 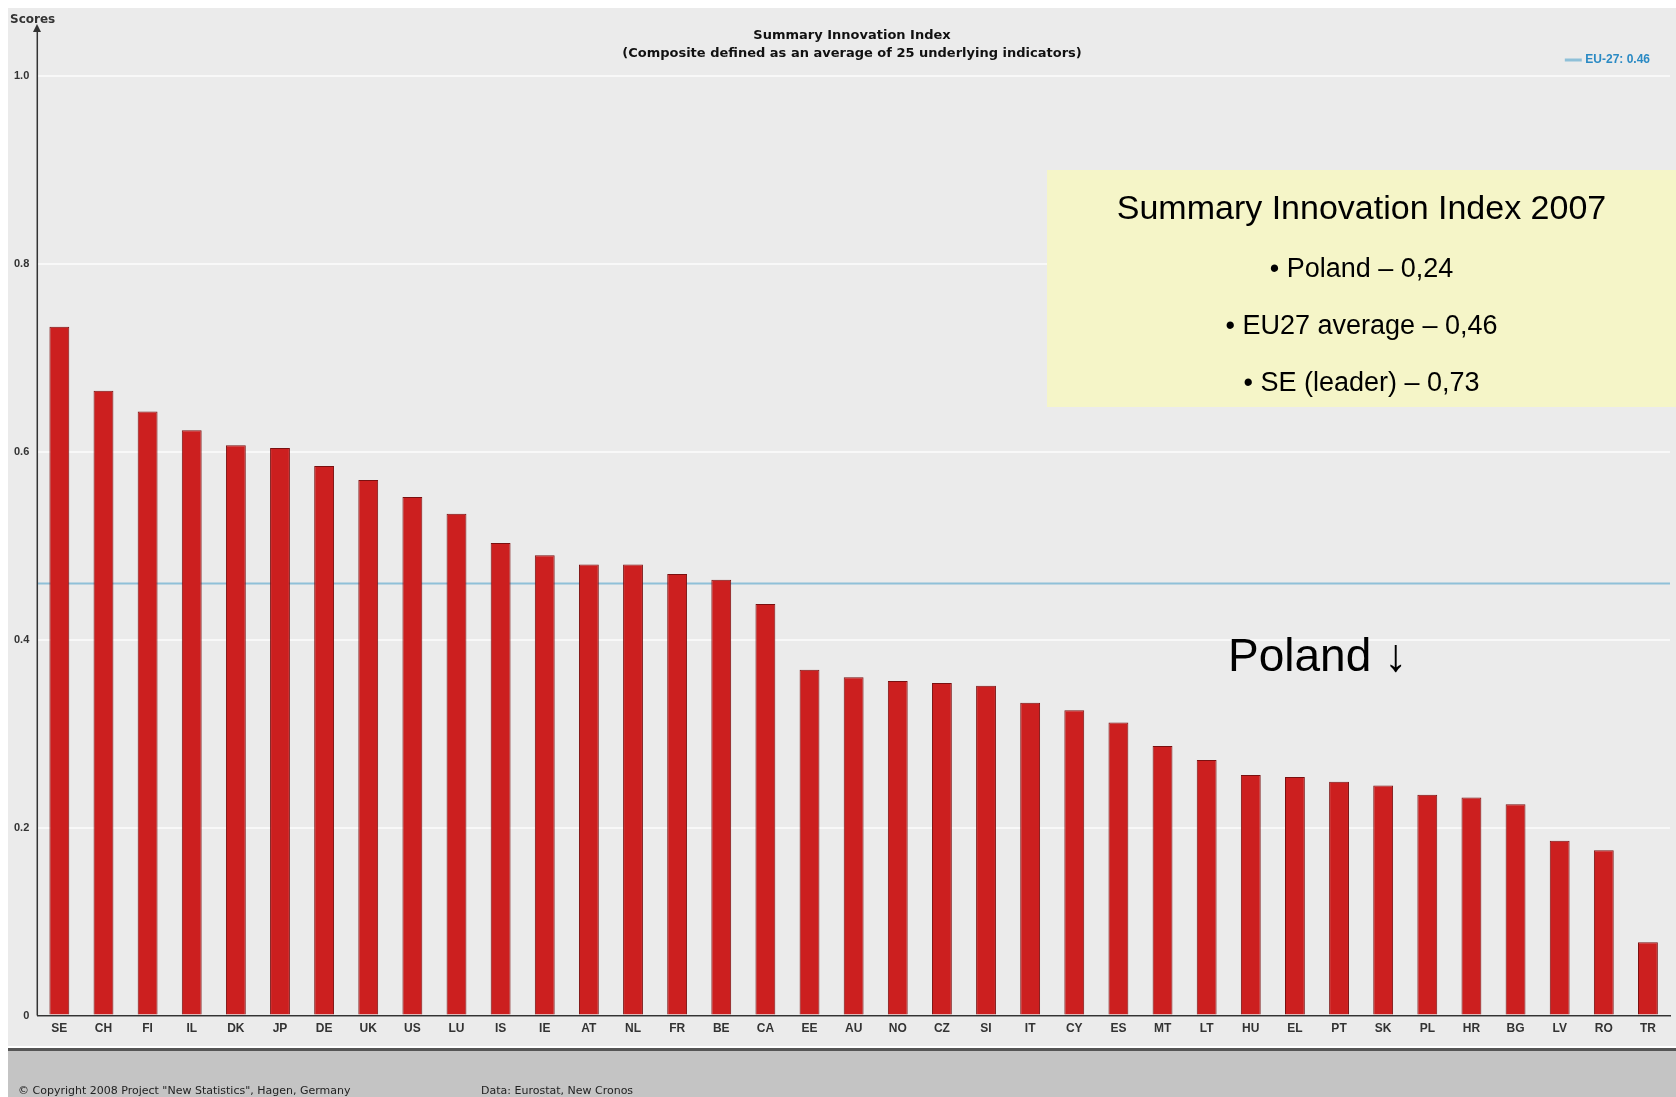 What do you see at coordinates (897, 1028) in the screenshot?
I see `x-tick-label: NO` at bounding box center [897, 1028].